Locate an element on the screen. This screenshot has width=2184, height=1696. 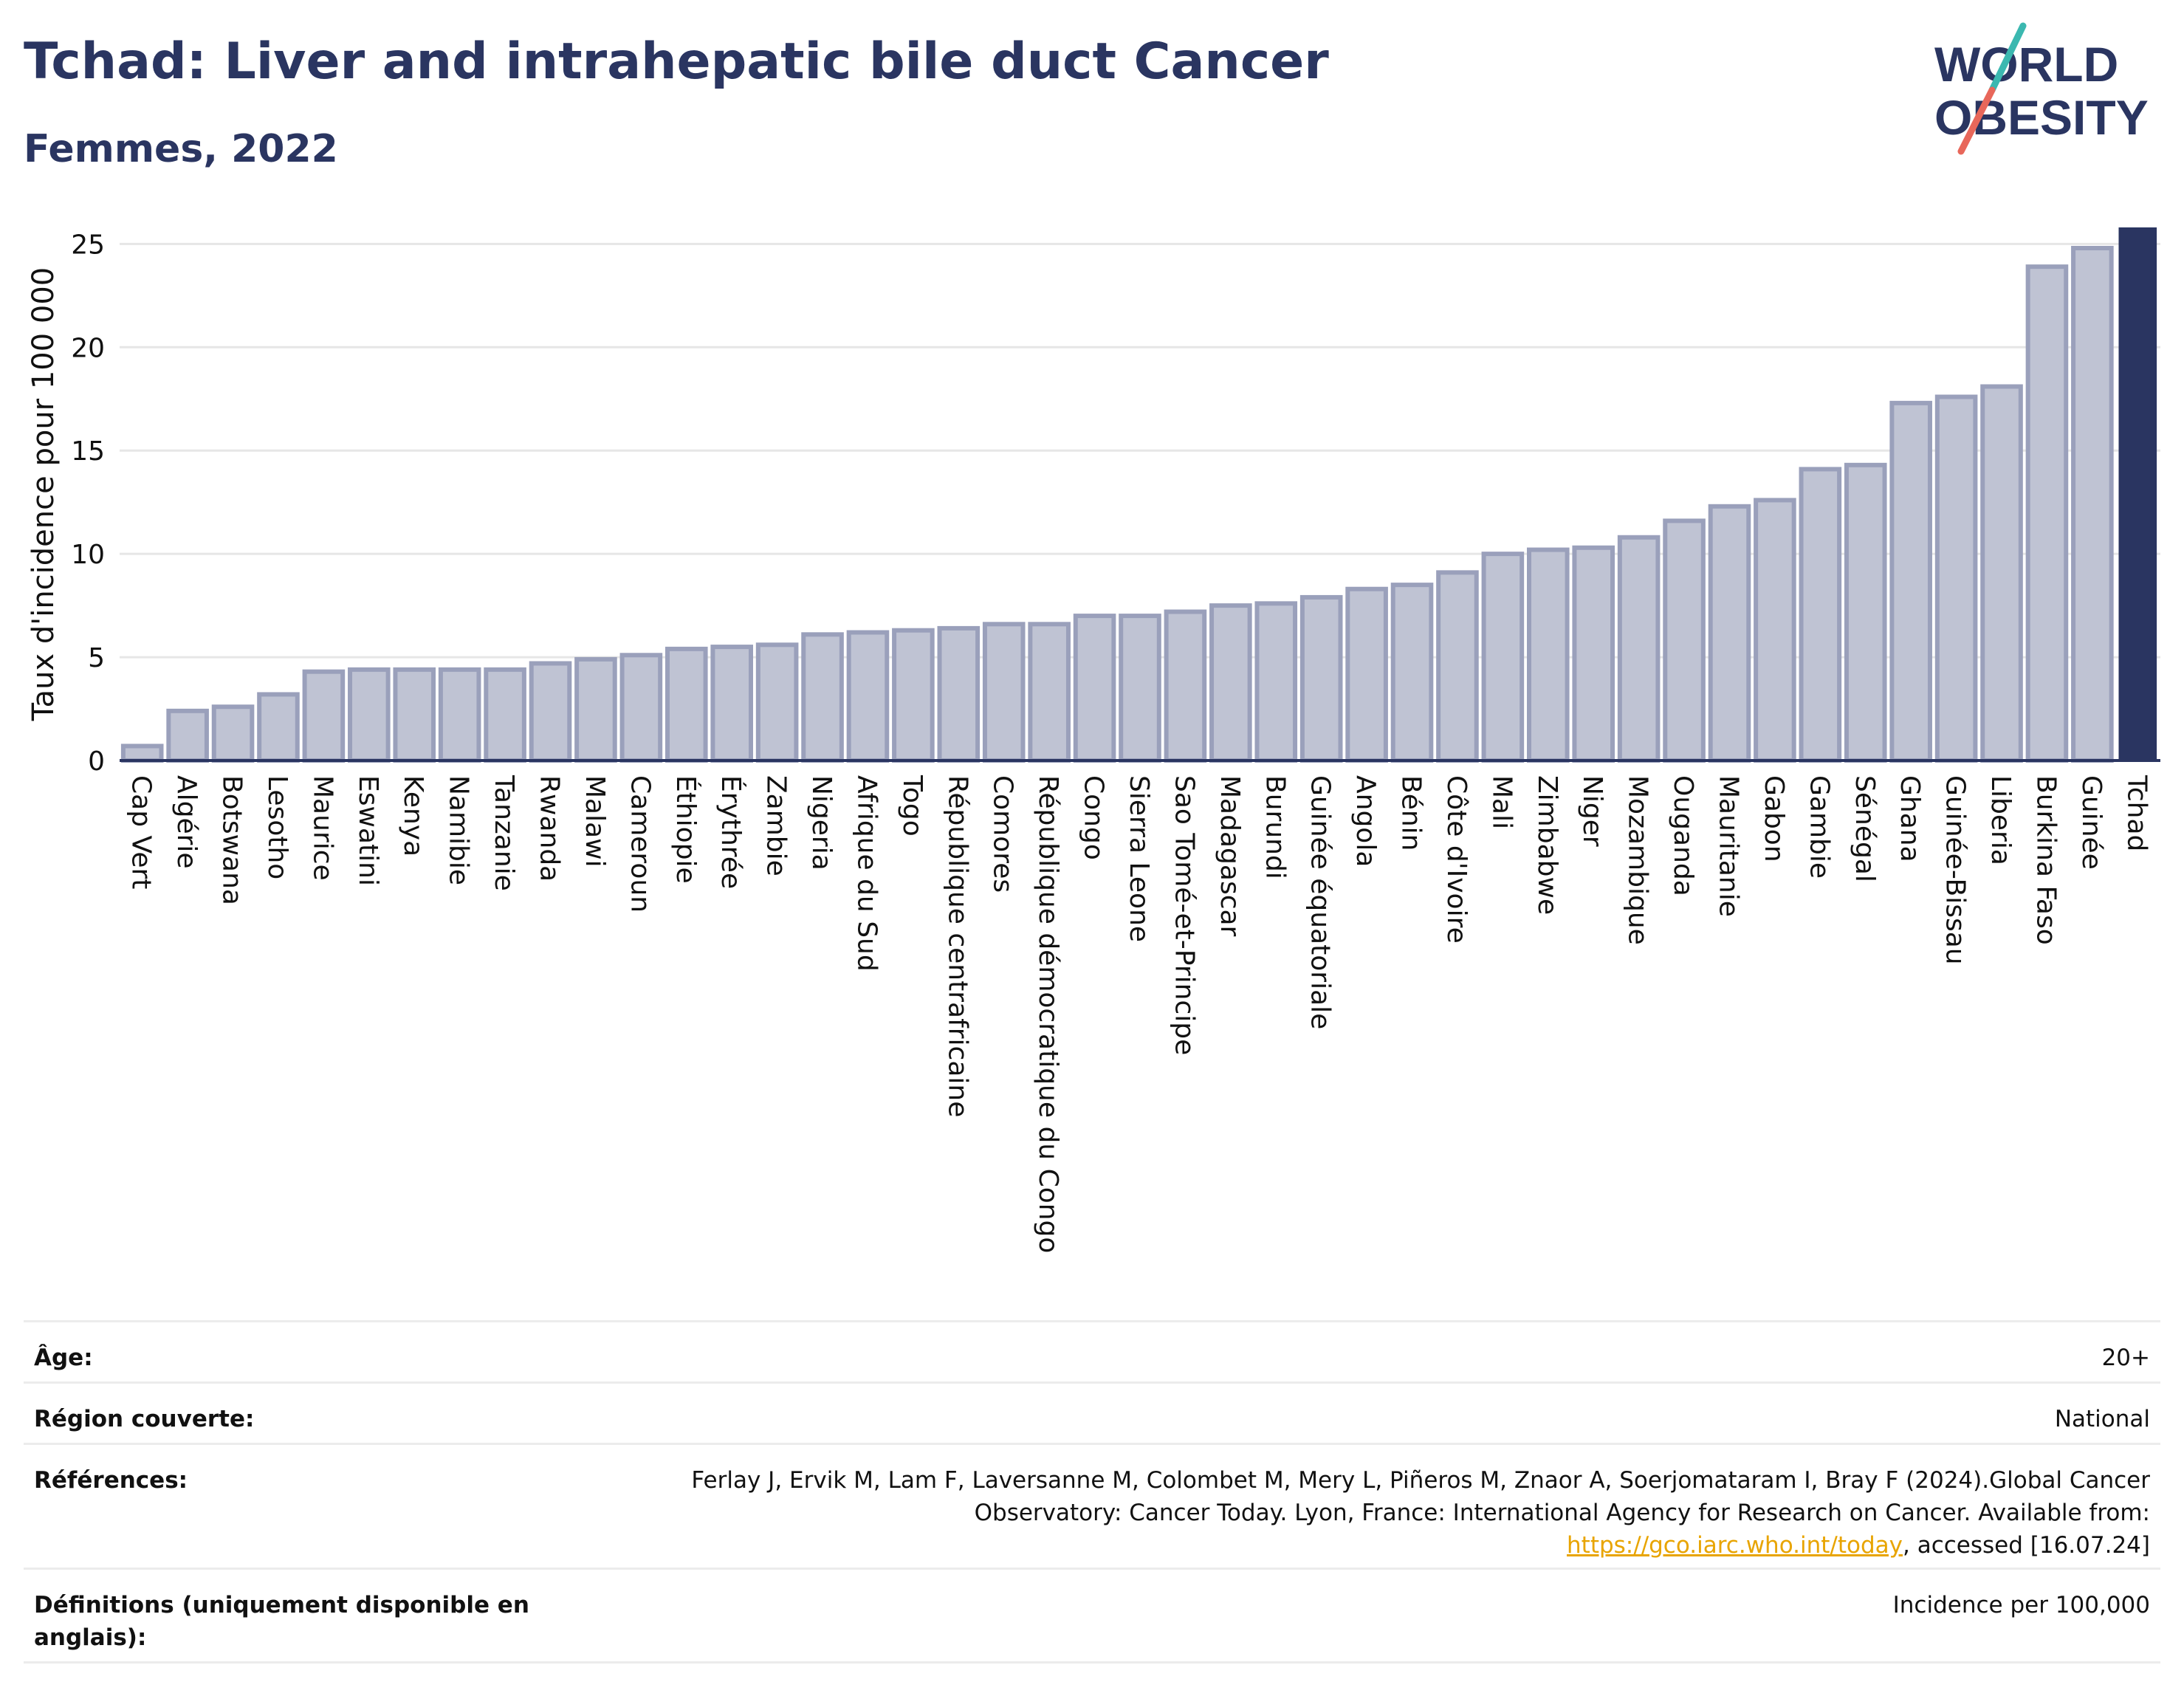
region-value: National is located at coordinates (2102, 1419).